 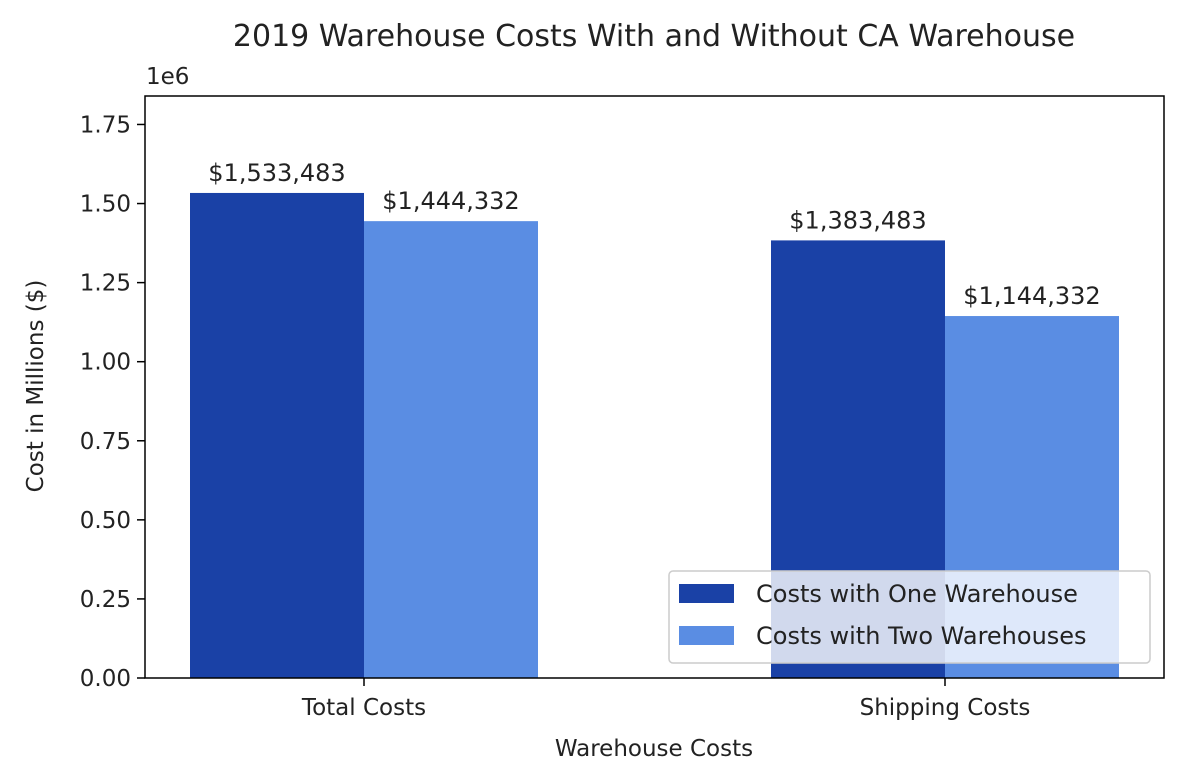 What do you see at coordinates (450, 201) in the screenshot?
I see `bar-value-label: $1,444,332` at bounding box center [450, 201].